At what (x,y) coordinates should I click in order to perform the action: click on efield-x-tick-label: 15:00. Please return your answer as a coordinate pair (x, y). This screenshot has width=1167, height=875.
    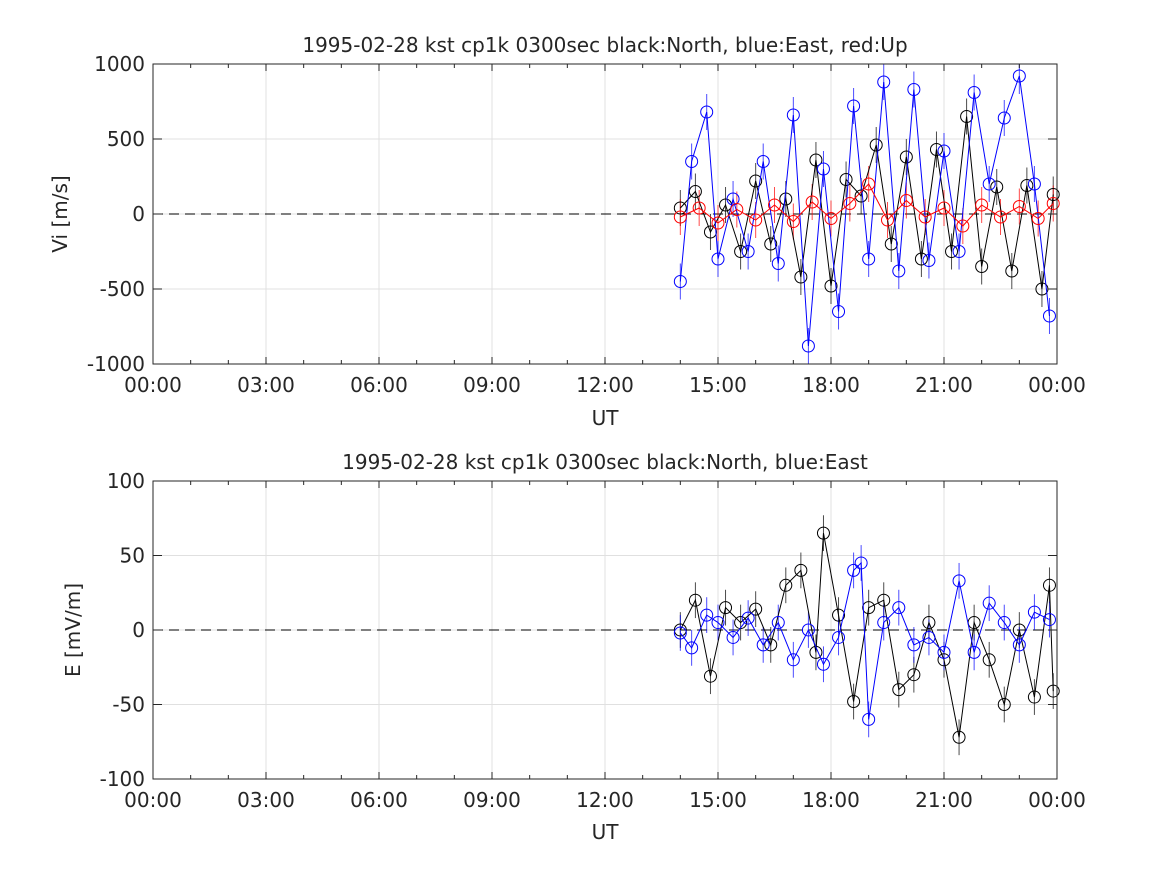
    Looking at the image, I should click on (718, 800).